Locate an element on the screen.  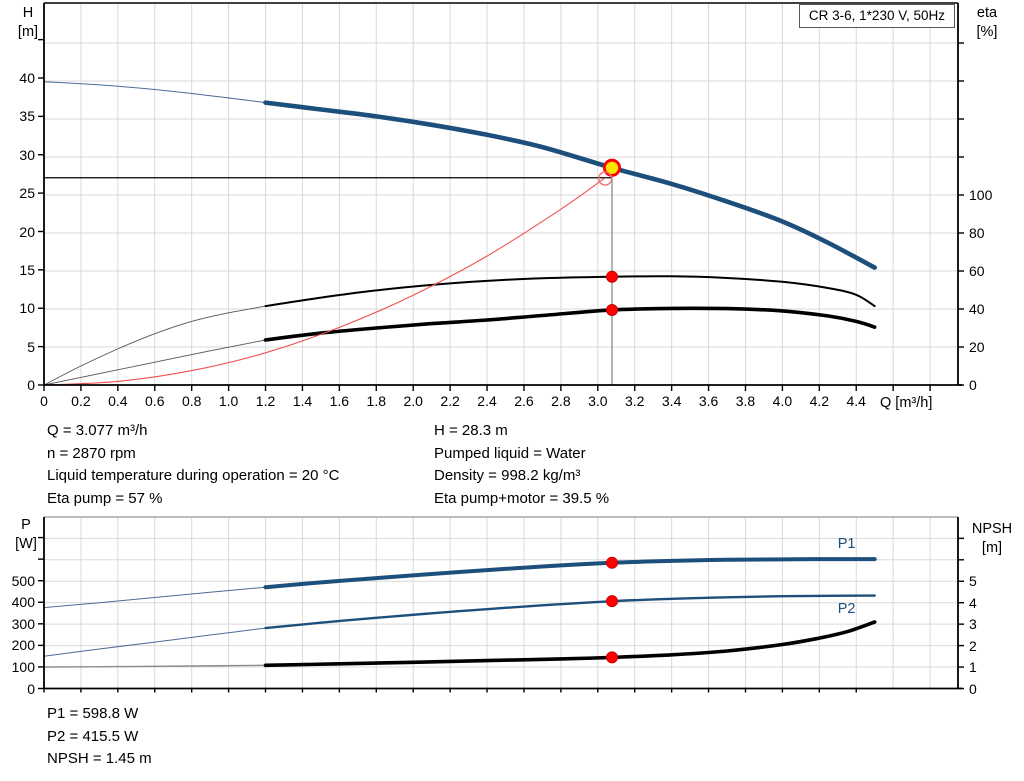
npsh-axis-unit: [m] is located at coordinates (992, 548).